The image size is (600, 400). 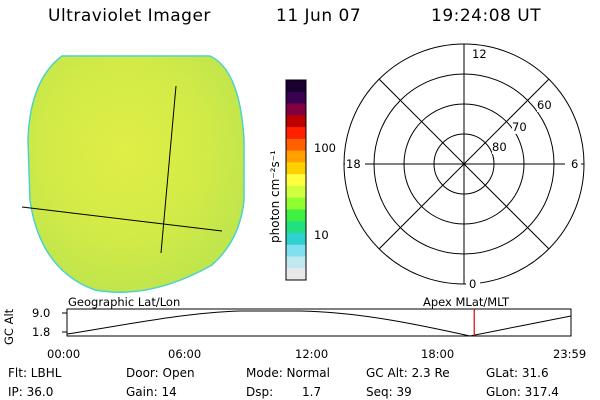 I want to click on geo-parallel-line, so click(x=122, y=219).